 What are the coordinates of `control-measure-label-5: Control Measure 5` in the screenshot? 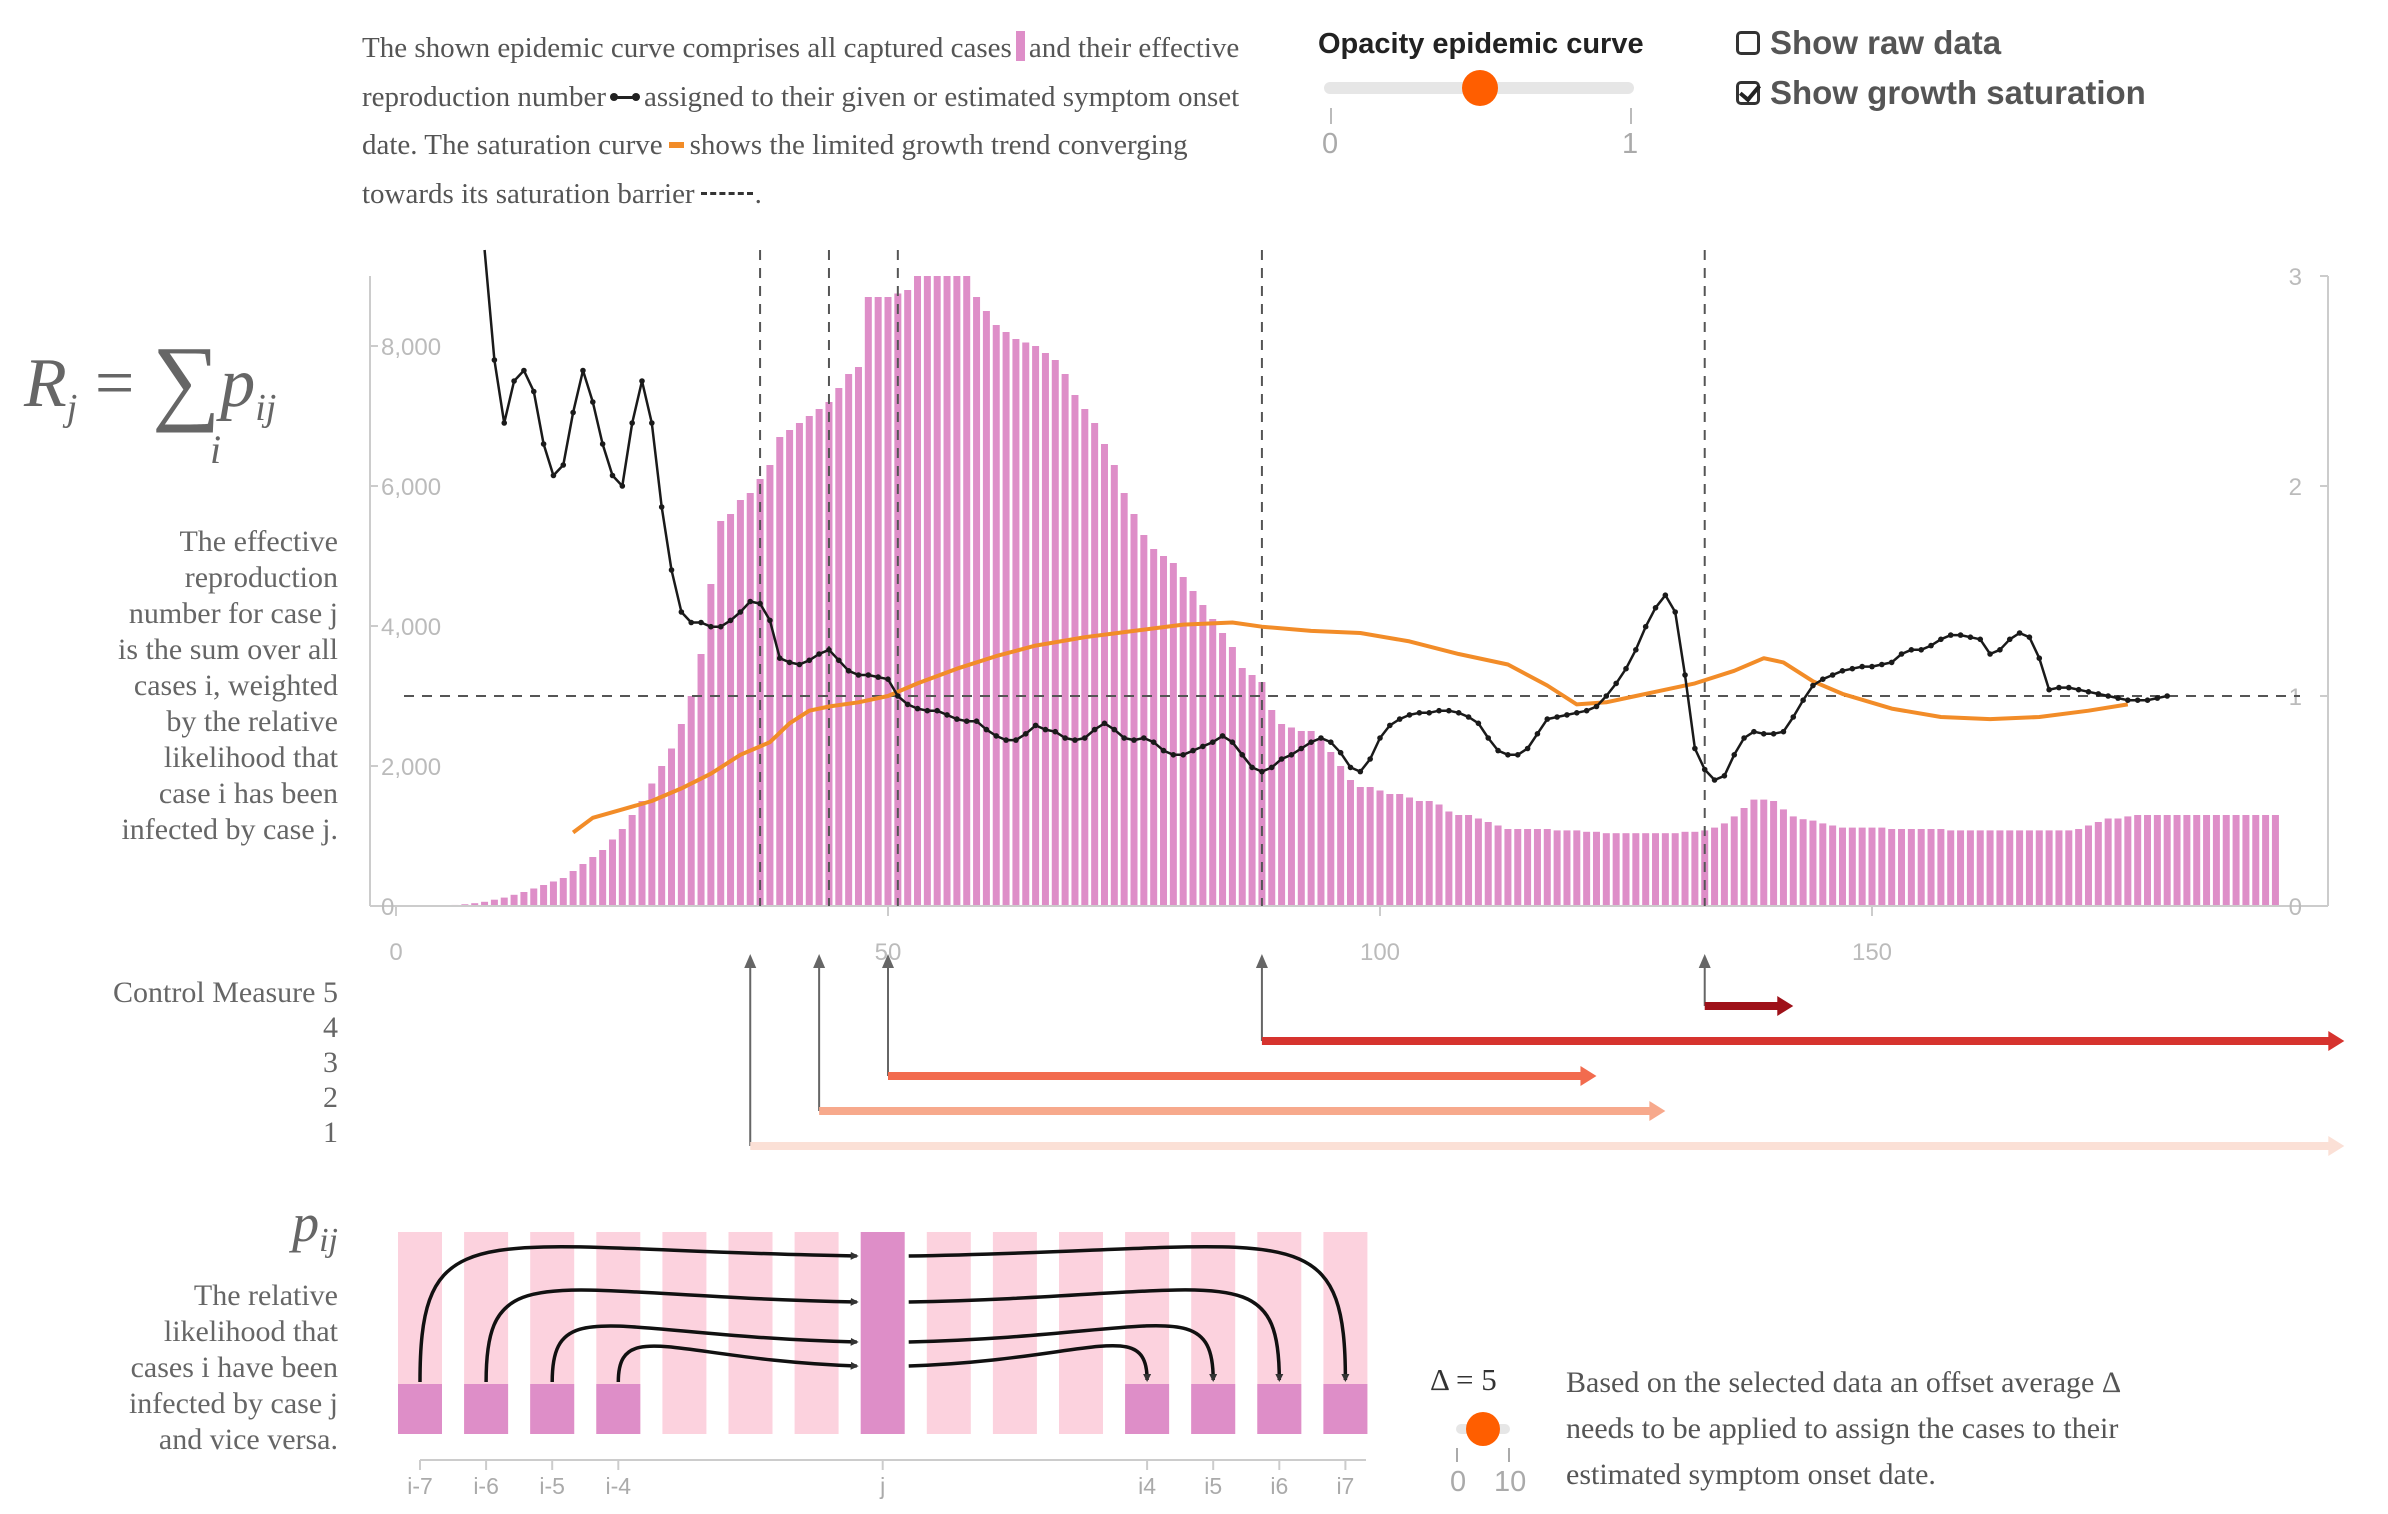 It's located at (225, 992).